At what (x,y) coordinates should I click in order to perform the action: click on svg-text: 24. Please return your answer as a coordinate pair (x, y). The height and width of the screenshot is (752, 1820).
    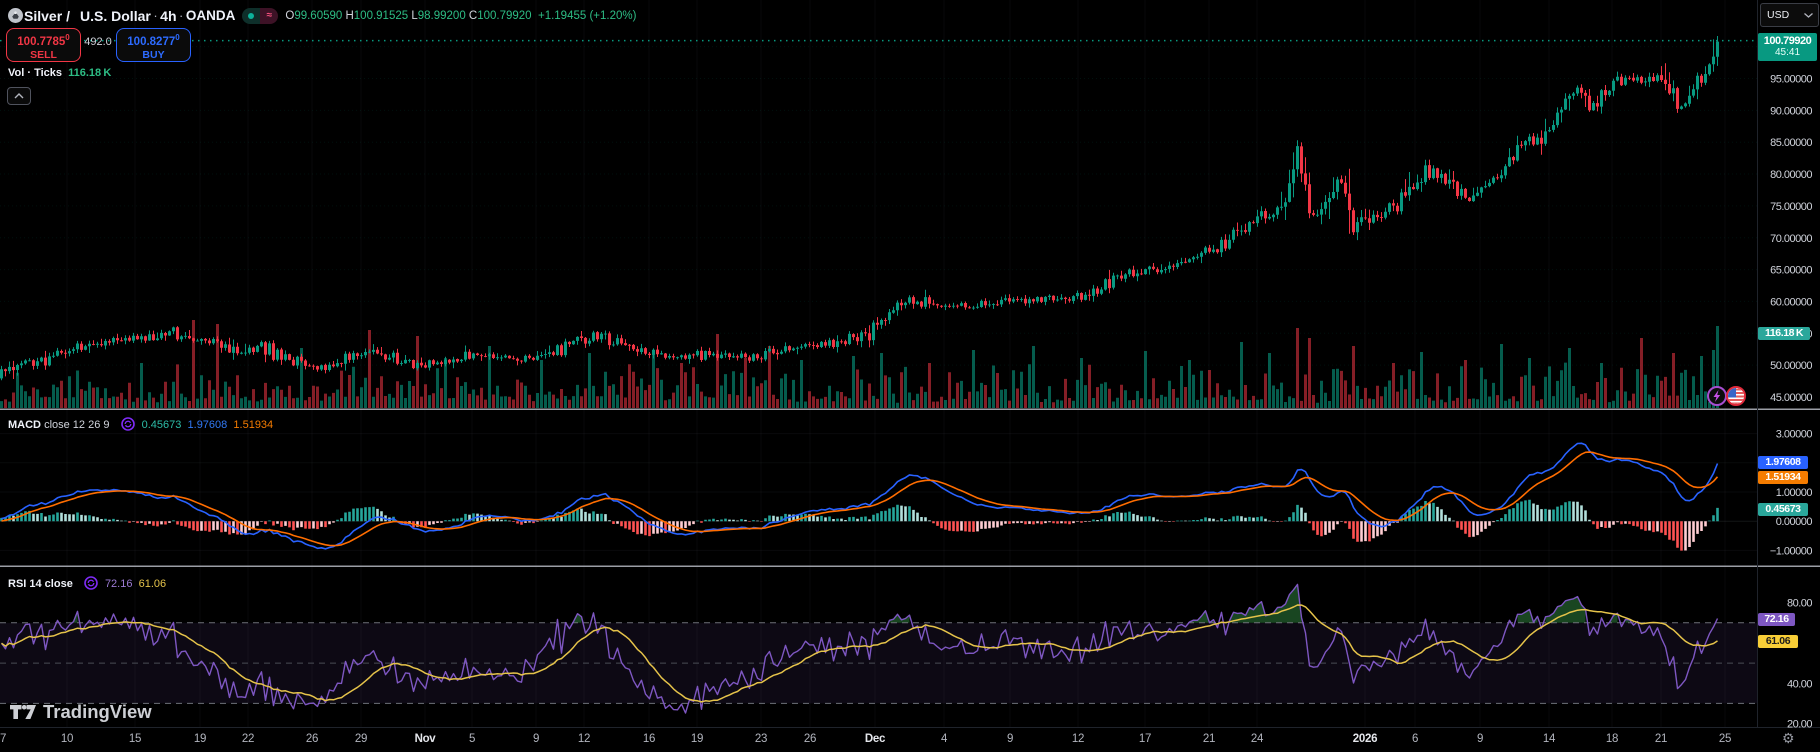
    Looking at the image, I should click on (1257, 739).